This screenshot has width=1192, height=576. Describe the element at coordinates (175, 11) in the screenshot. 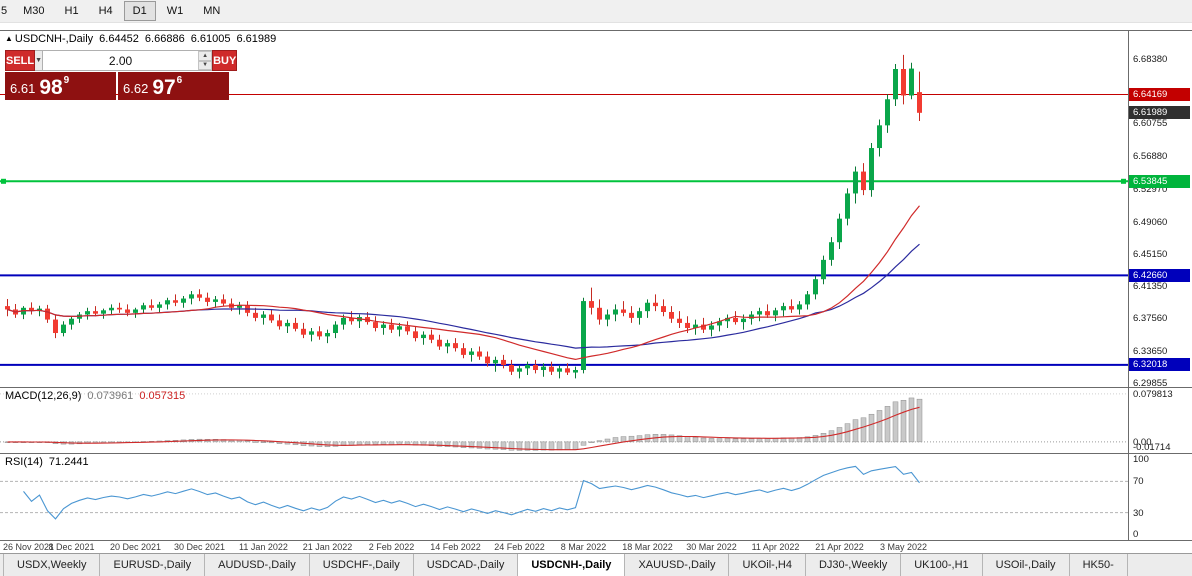

I see `timeframe-button: W1` at that location.